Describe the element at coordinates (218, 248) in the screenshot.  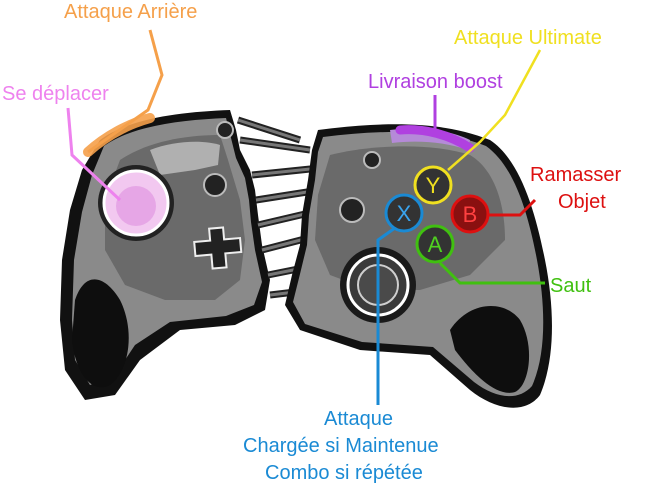
I see `dpad-icon` at that location.